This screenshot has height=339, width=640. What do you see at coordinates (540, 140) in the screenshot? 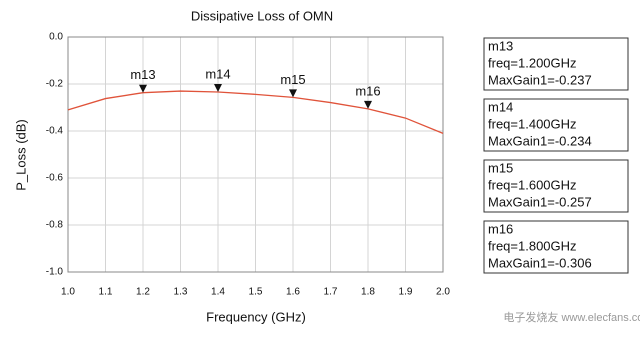
I see `marker-box-gain: MaxGain1=-0.234` at bounding box center [540, 140].